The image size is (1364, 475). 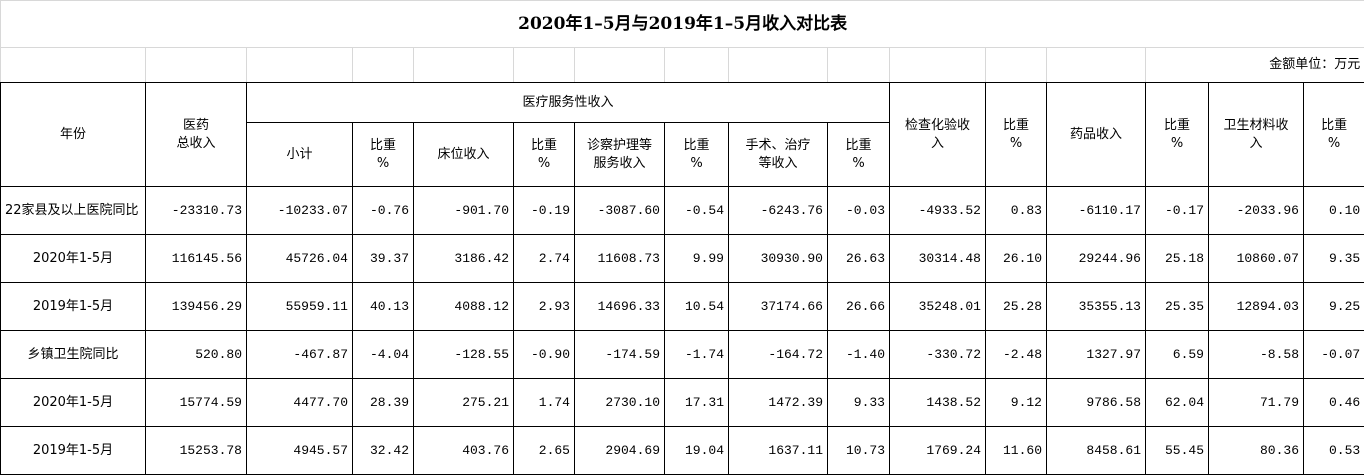 I want to click on value-cell: -0.17, so click(x=1177, y=211).